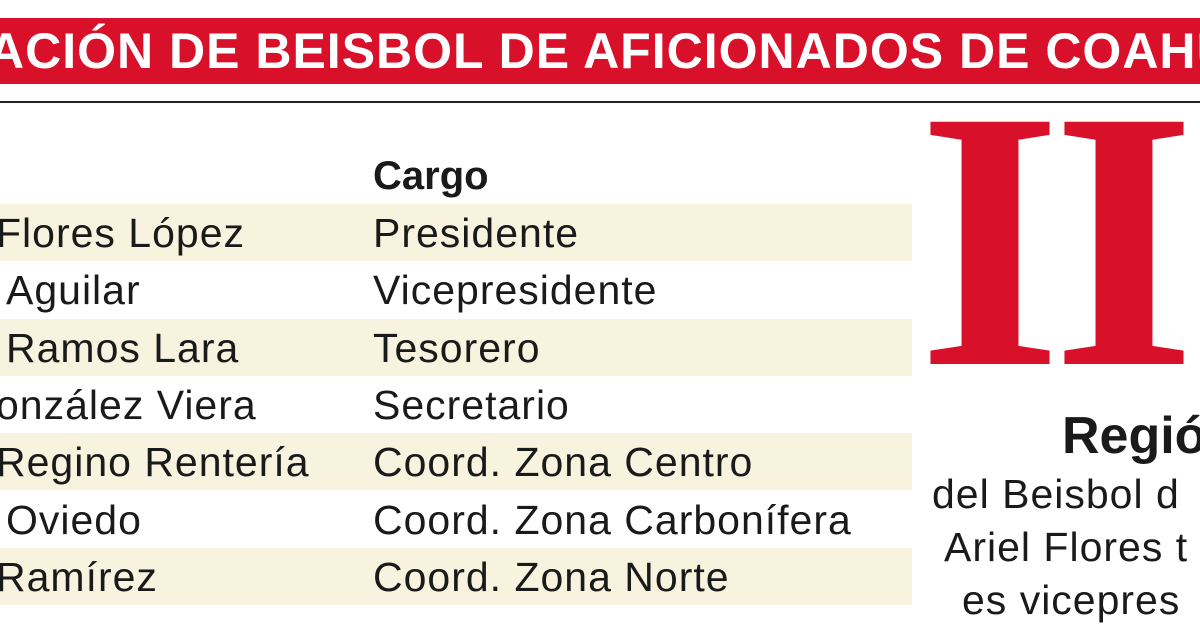 This screenshot has height=630, width=1200. I want to click on side-line: Ariel Flores t, so click(1066, 547).